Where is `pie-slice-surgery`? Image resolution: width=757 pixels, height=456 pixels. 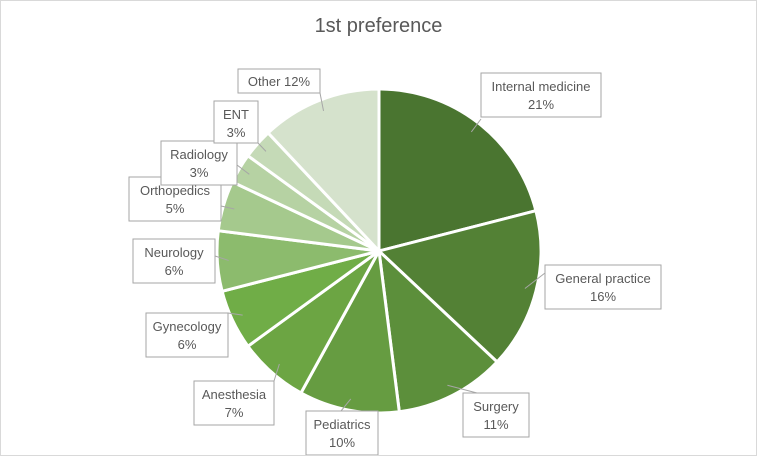
pie-slice-surgery is located at coordinates (438, 330).